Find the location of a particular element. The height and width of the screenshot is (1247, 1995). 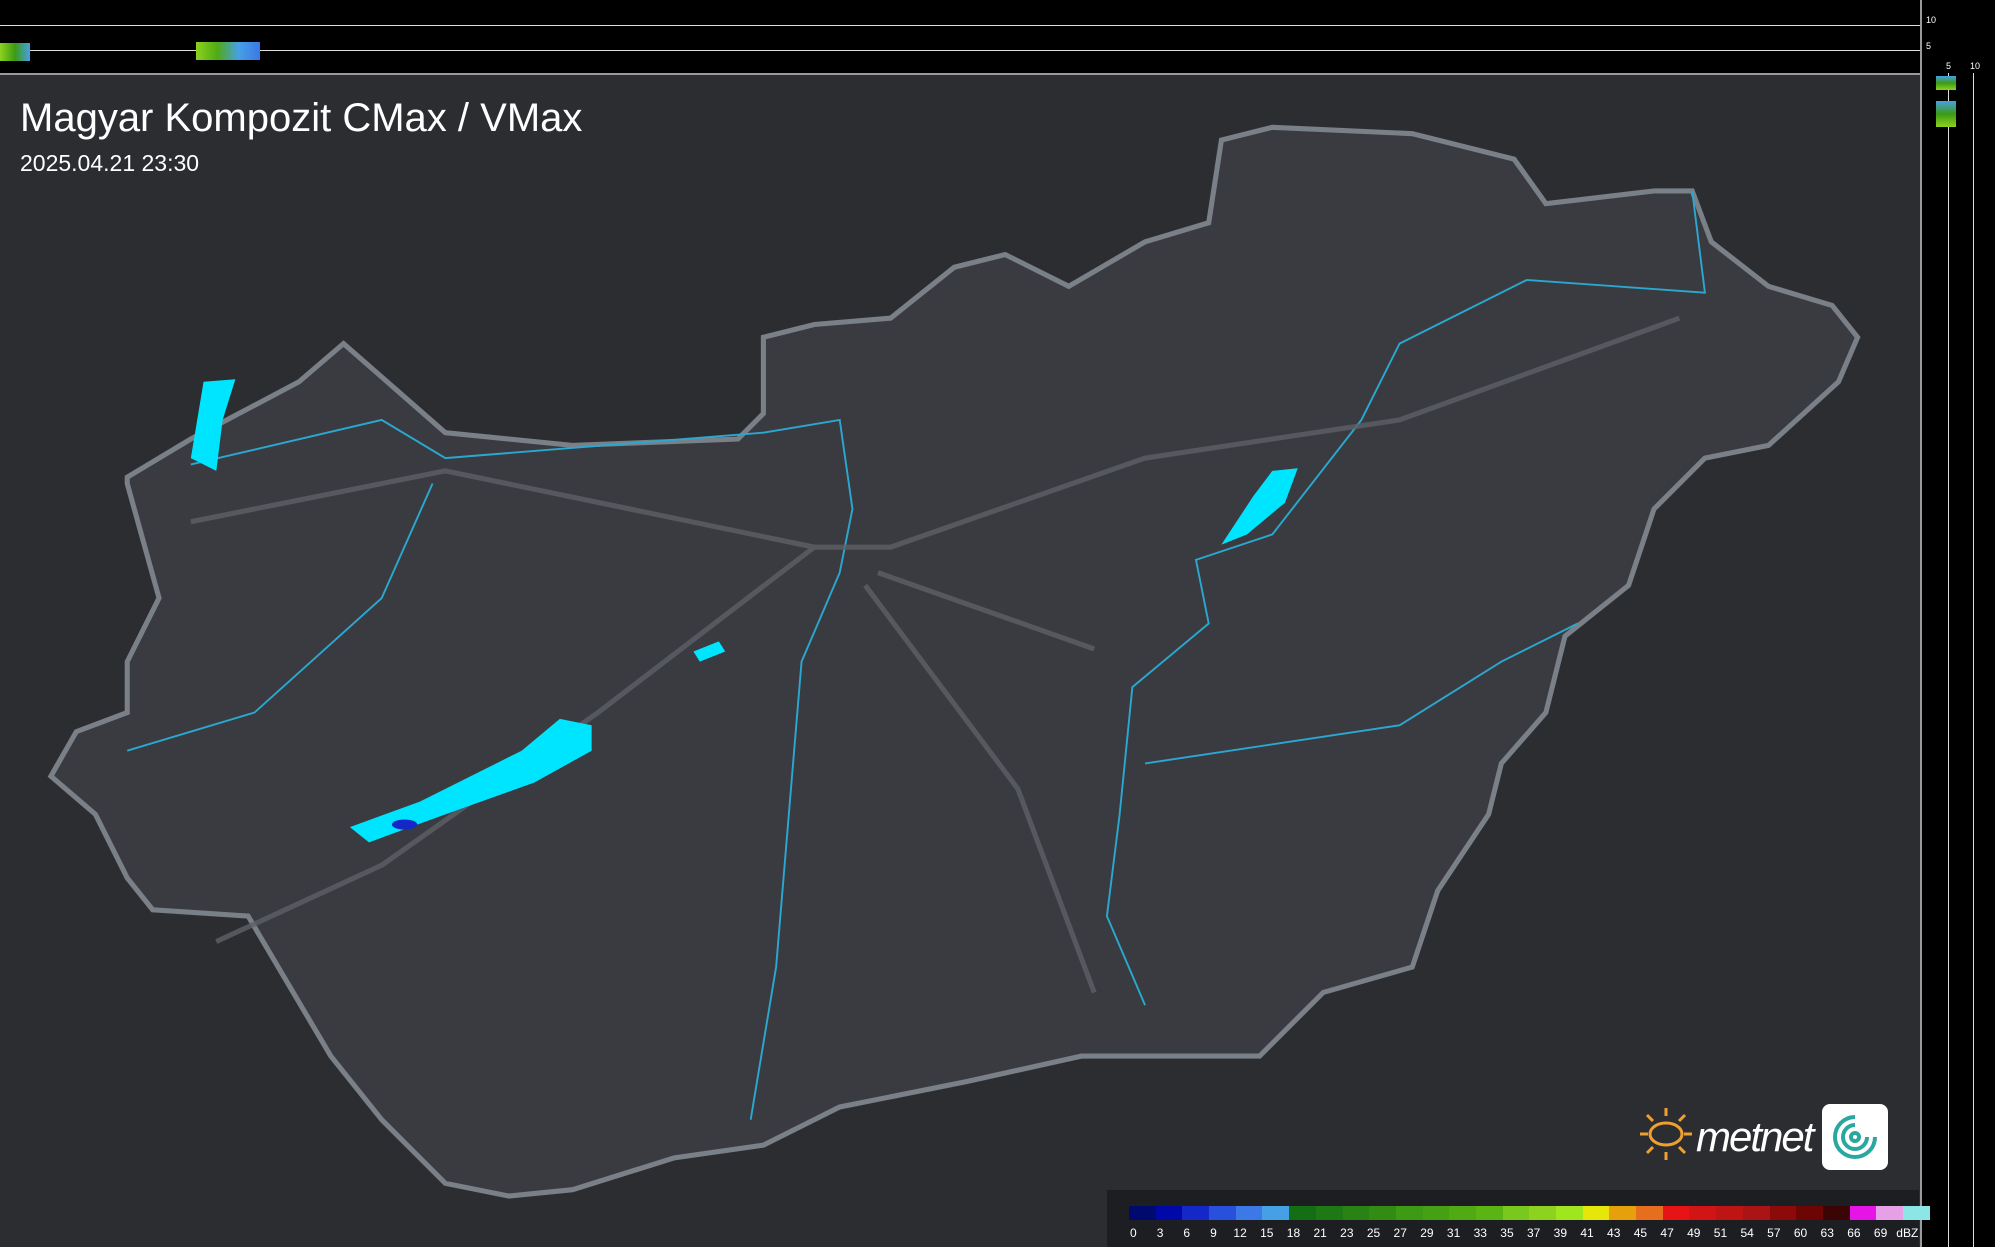

legend-label: 57 is located at coordinates (1774, 1233).